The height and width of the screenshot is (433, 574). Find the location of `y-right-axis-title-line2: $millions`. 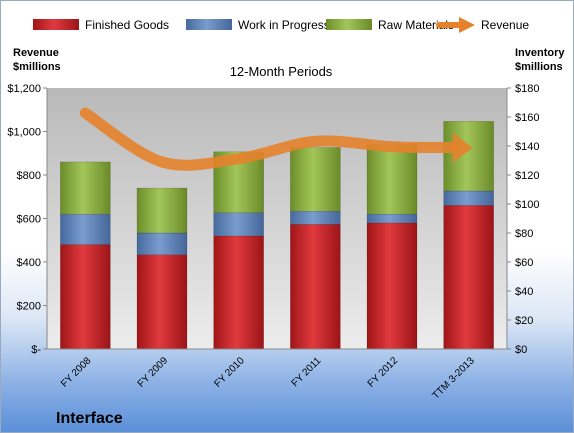

y-right-axis-title-line2: $millions is located at coordinates (539, 67).